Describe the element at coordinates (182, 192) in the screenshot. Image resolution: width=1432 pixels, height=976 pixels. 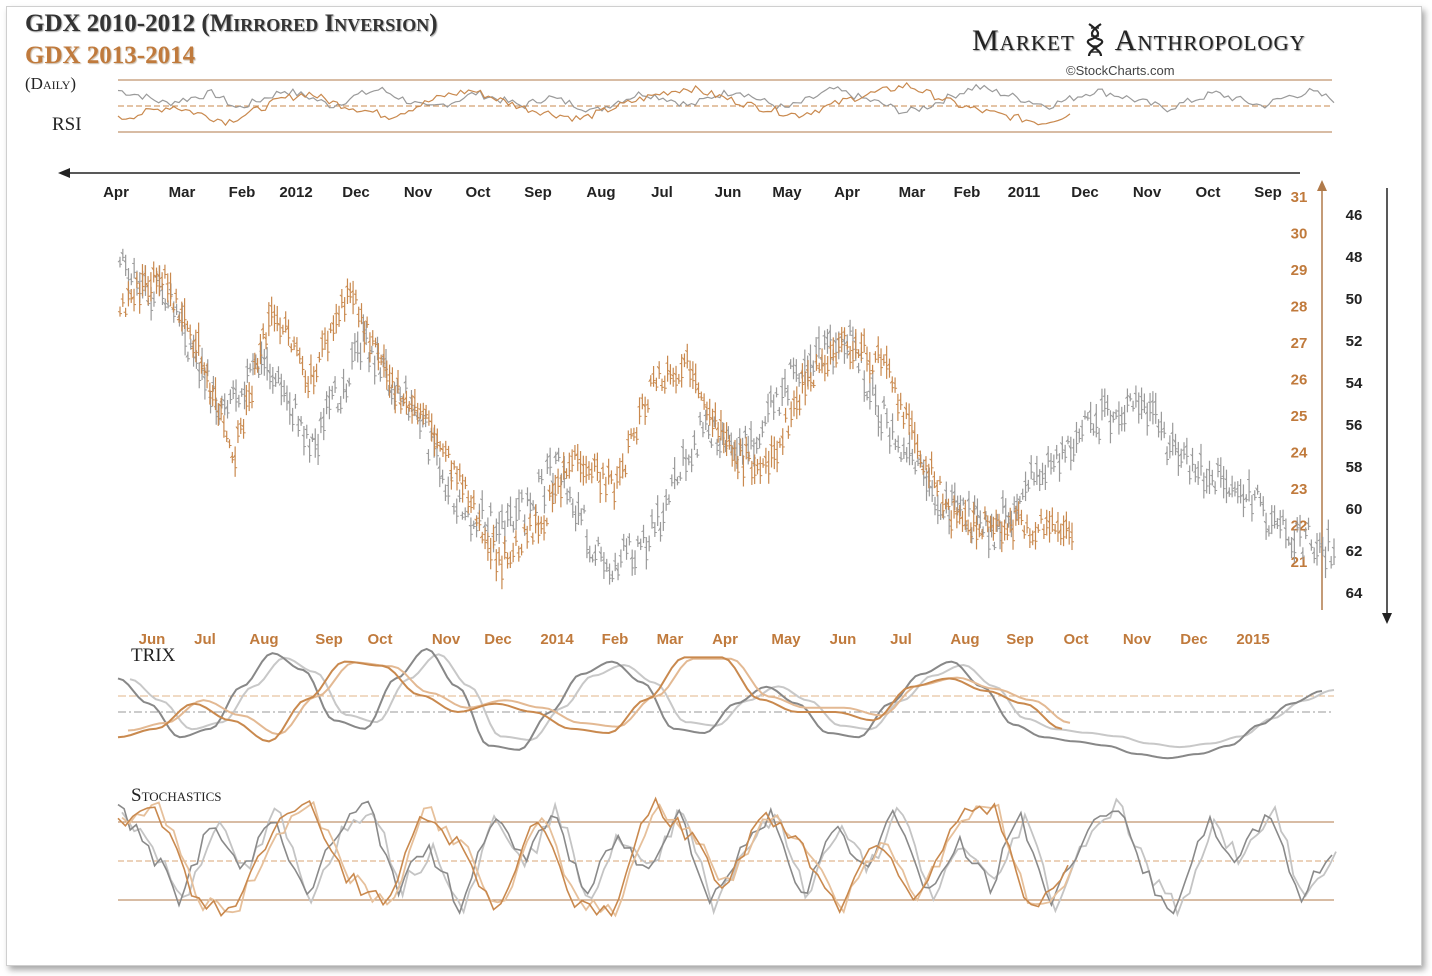
I see `top-axis-tick: Mar` at that location.